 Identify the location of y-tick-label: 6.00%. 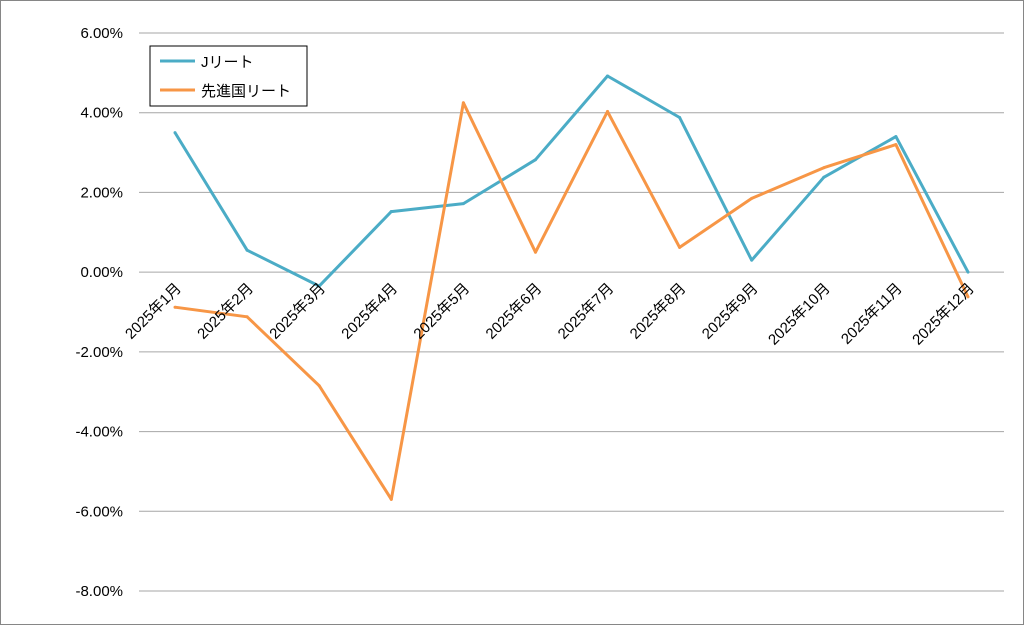
(101, 33).